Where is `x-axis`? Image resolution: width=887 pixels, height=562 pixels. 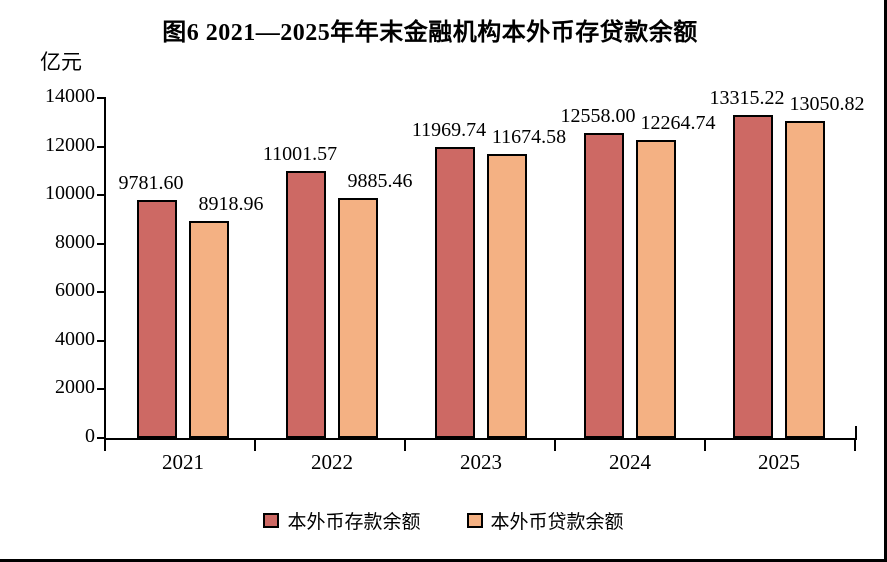 x-axis is located at coordinates (480, 439).